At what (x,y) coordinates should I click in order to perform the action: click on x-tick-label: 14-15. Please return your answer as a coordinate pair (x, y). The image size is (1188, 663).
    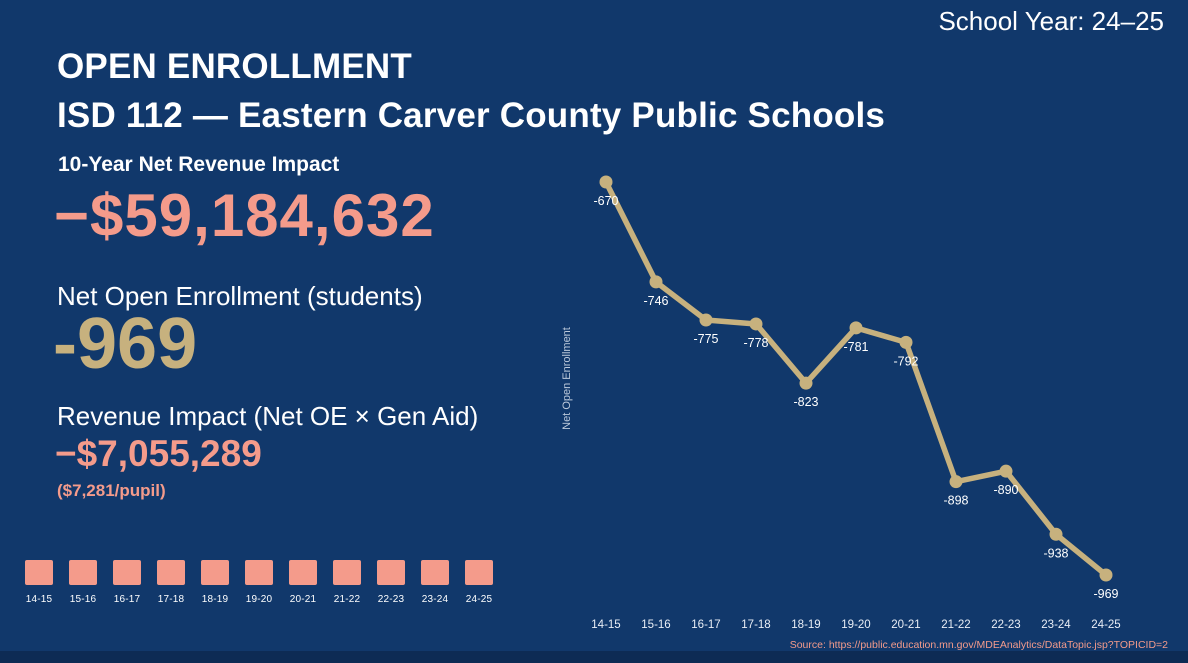
    Looking at the image, I should click on (605, 625).